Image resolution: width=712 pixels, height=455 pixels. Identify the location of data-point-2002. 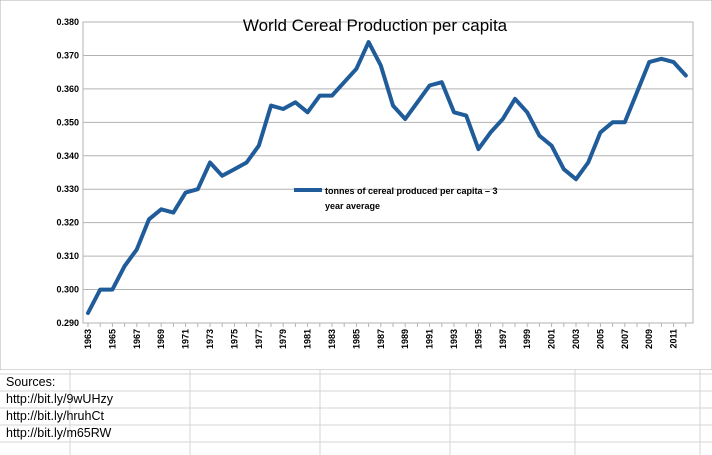
(563, 169).